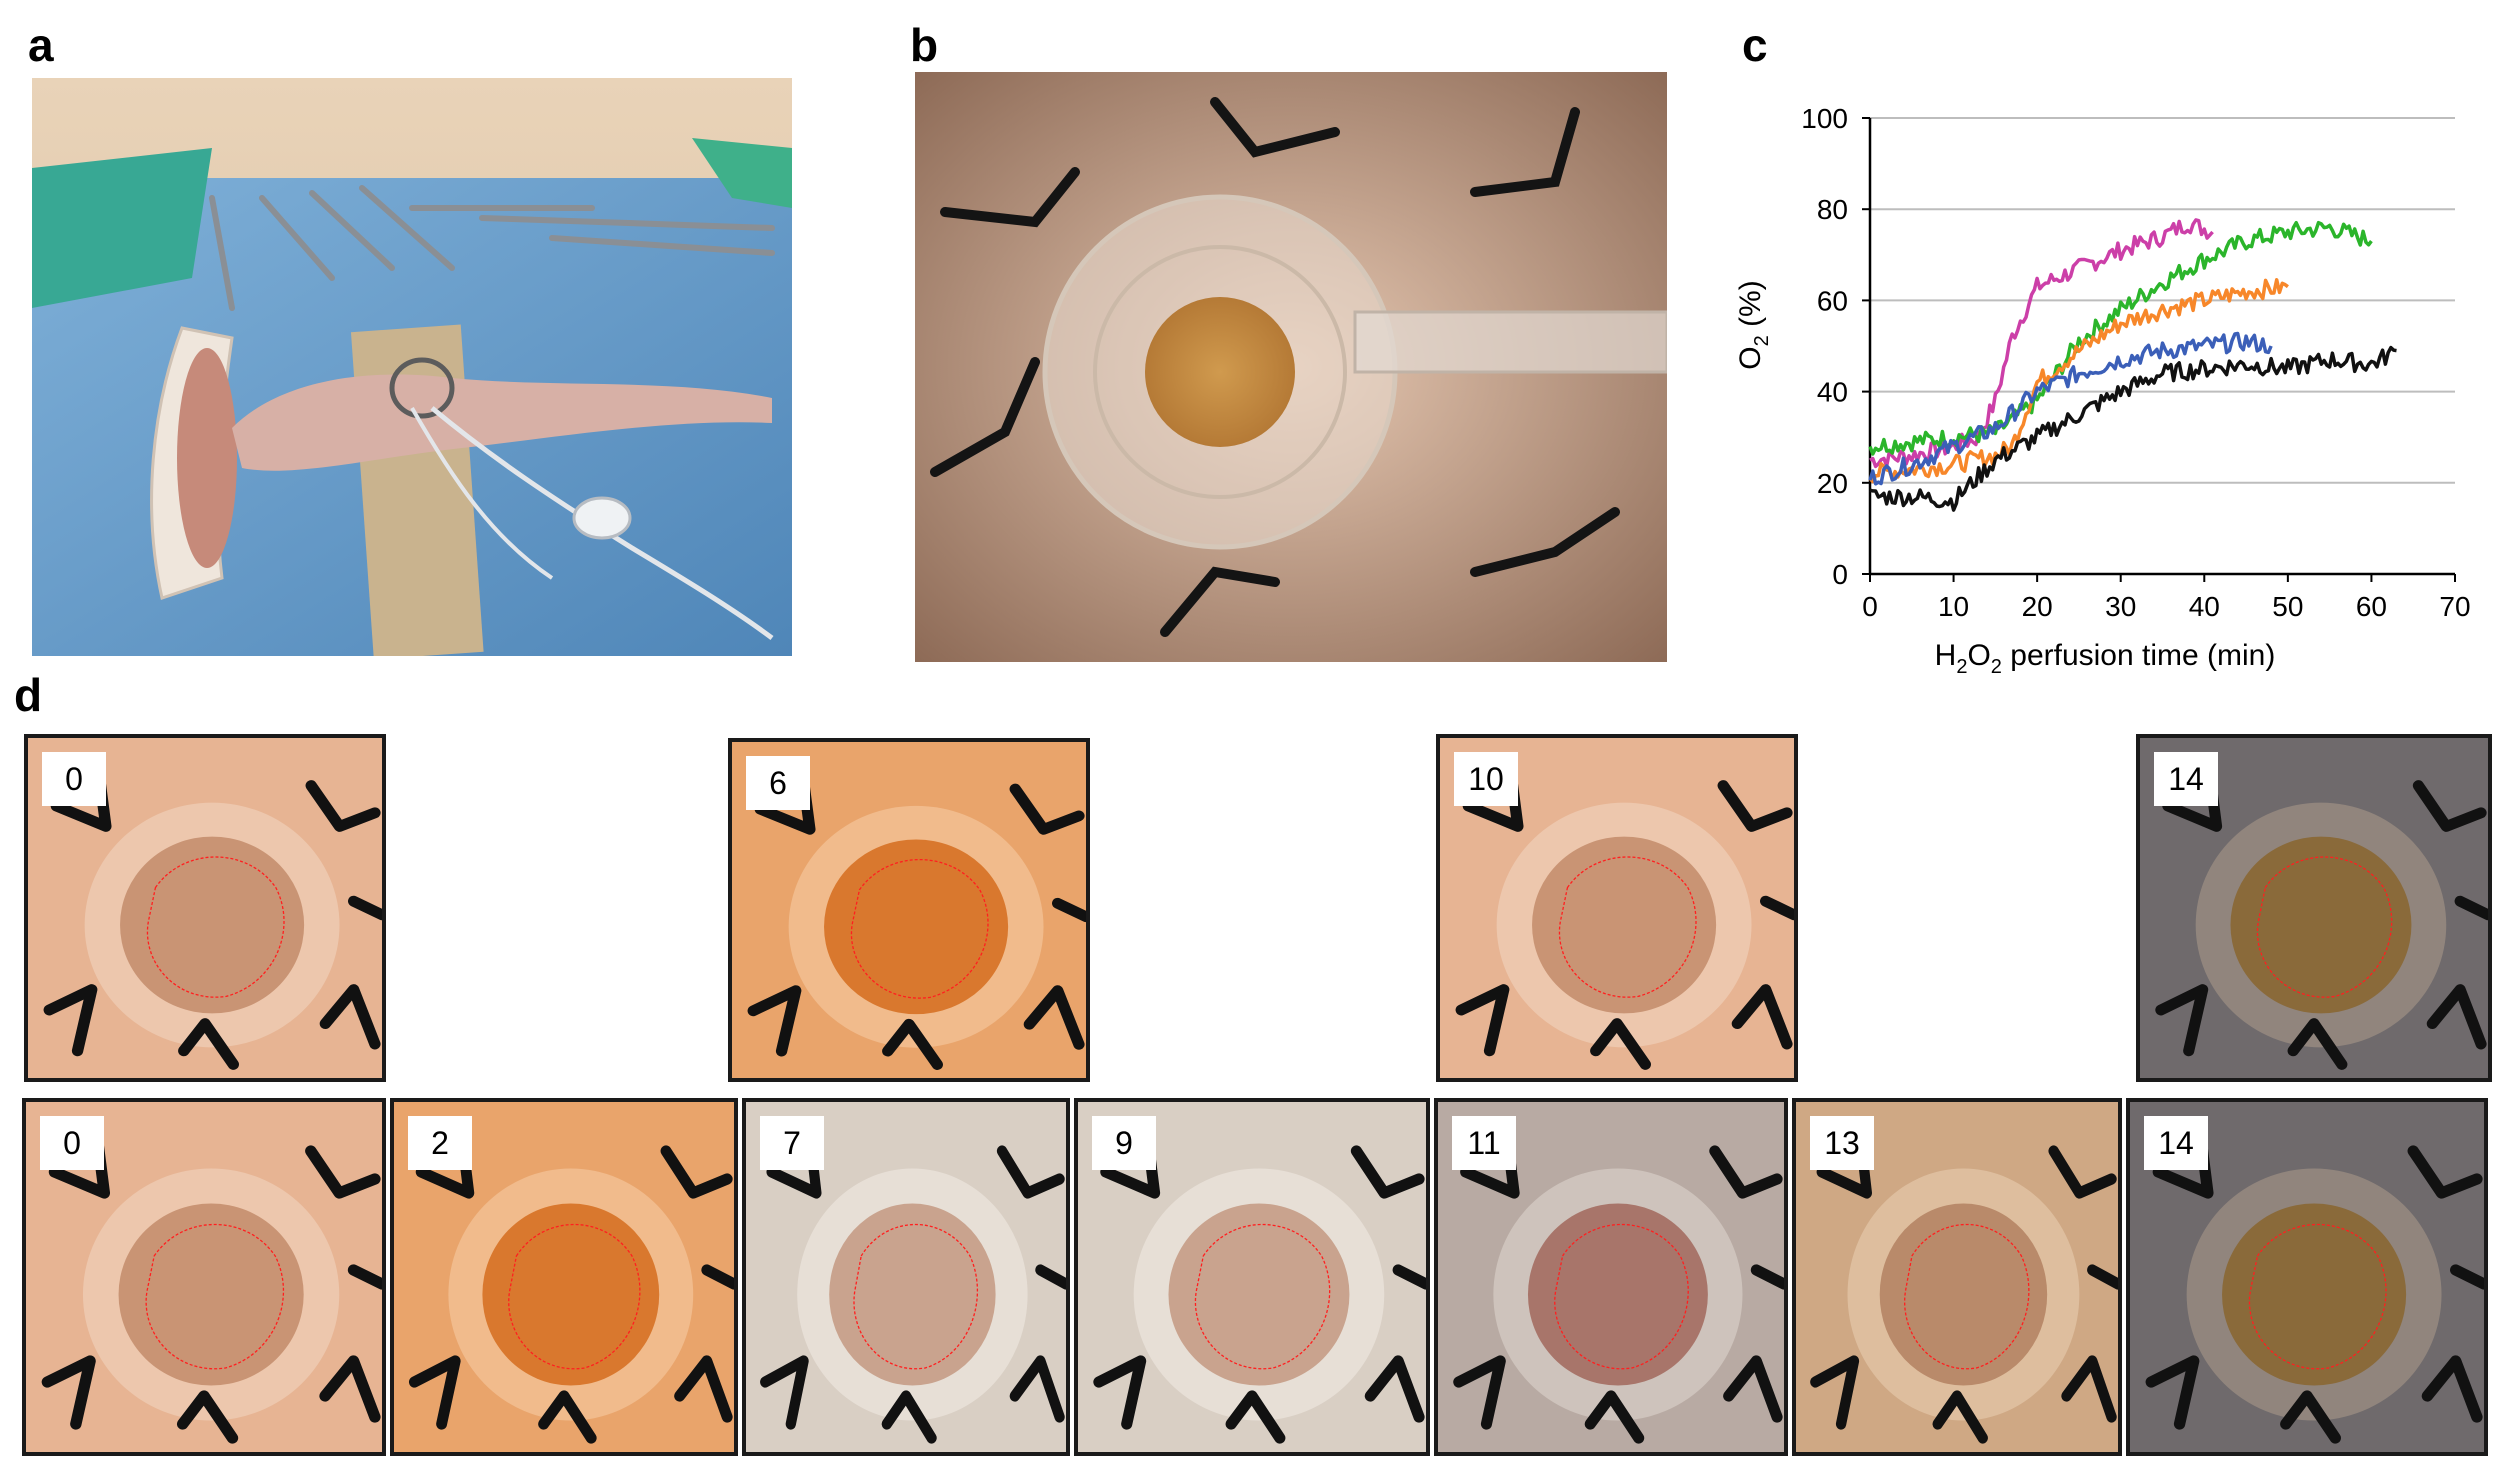  I want to click on x-tick-label: 30, so click(2120, 606).